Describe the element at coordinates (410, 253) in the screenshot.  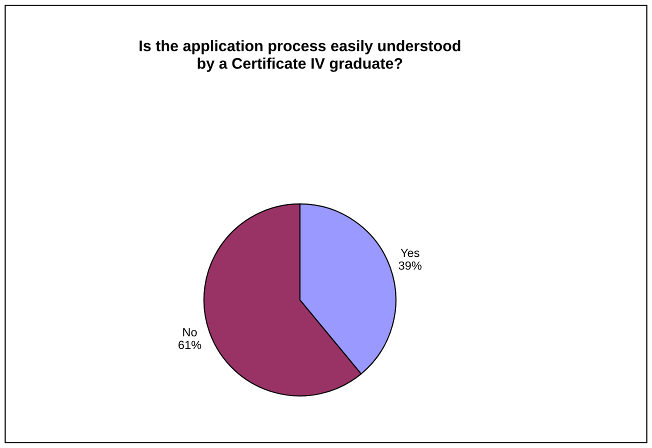
I see `slice-label: Yes` at that location.